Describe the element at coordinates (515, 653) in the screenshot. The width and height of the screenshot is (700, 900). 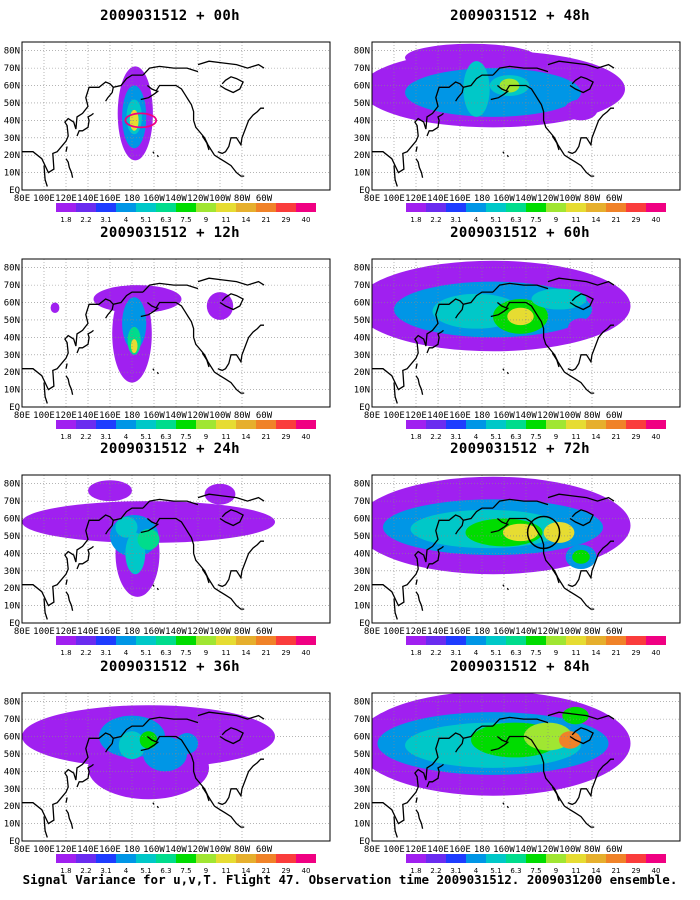
I see `colorbar-label: 6.3` at that location.